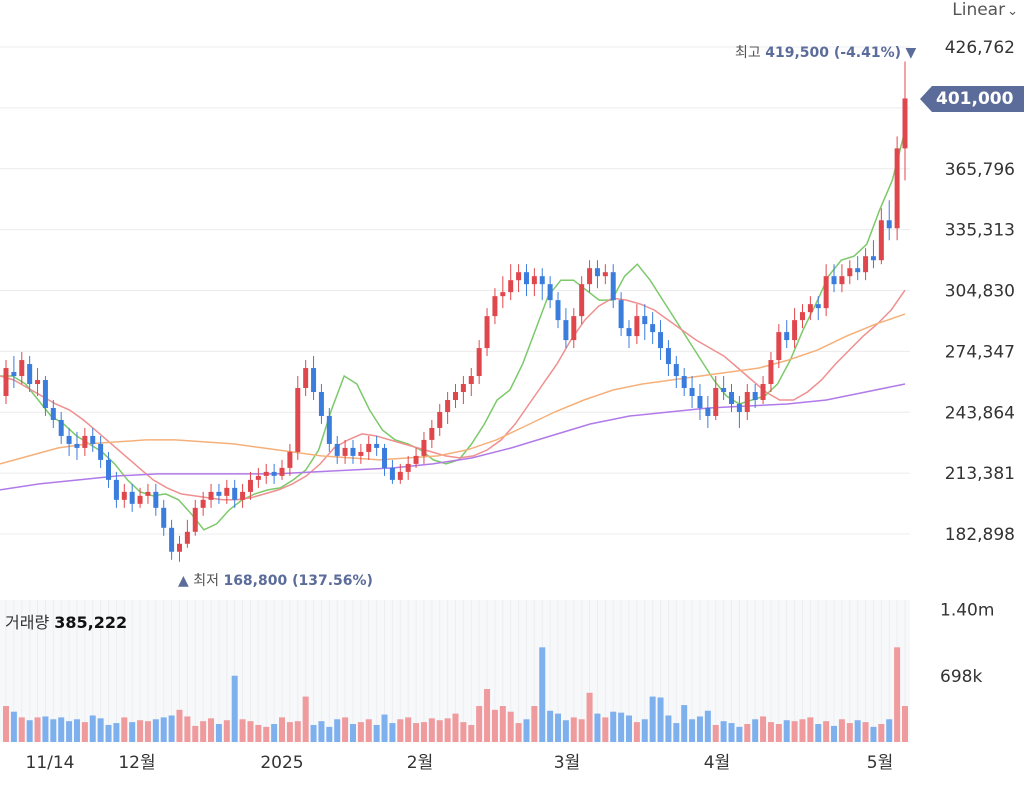 The image size is (1024, 788). Describe the element at coordinates (980, 413) in the screenshot. I see `y-tick-label: 243,864` at that location.